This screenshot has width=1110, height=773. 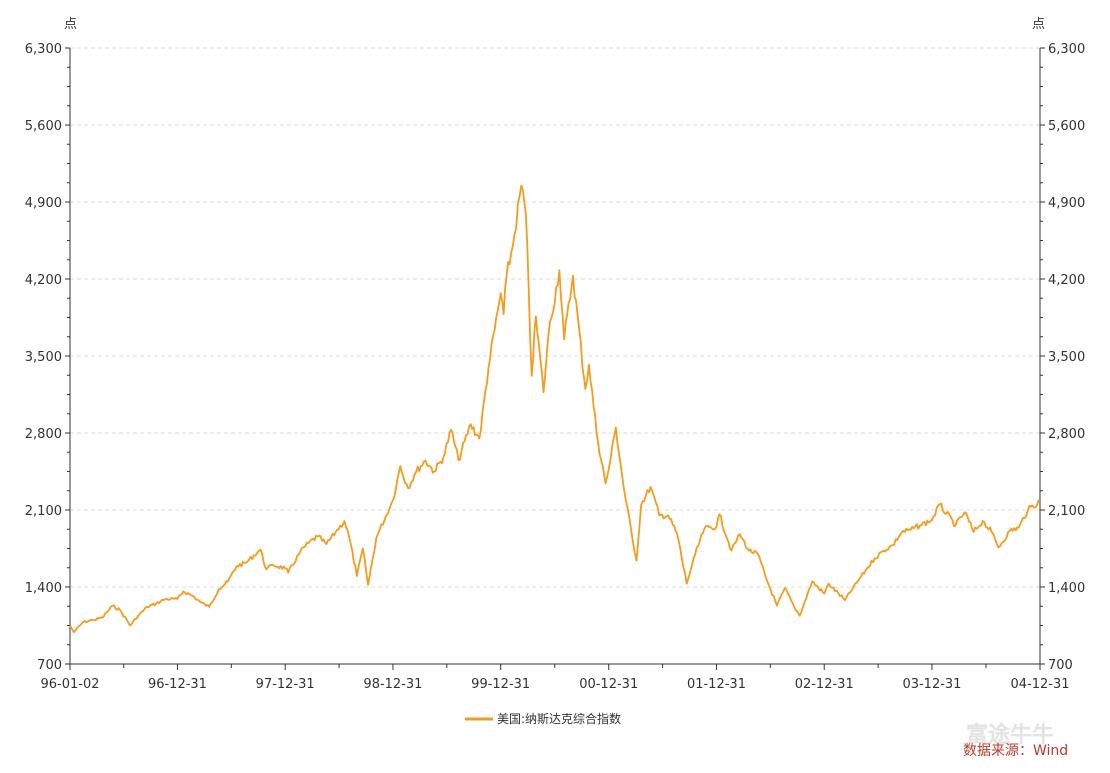 What do you see at coordinates (69, 684) in the screenshot?
I see `x-tick-label: 96-01-02` at bounding box center [69, 684].